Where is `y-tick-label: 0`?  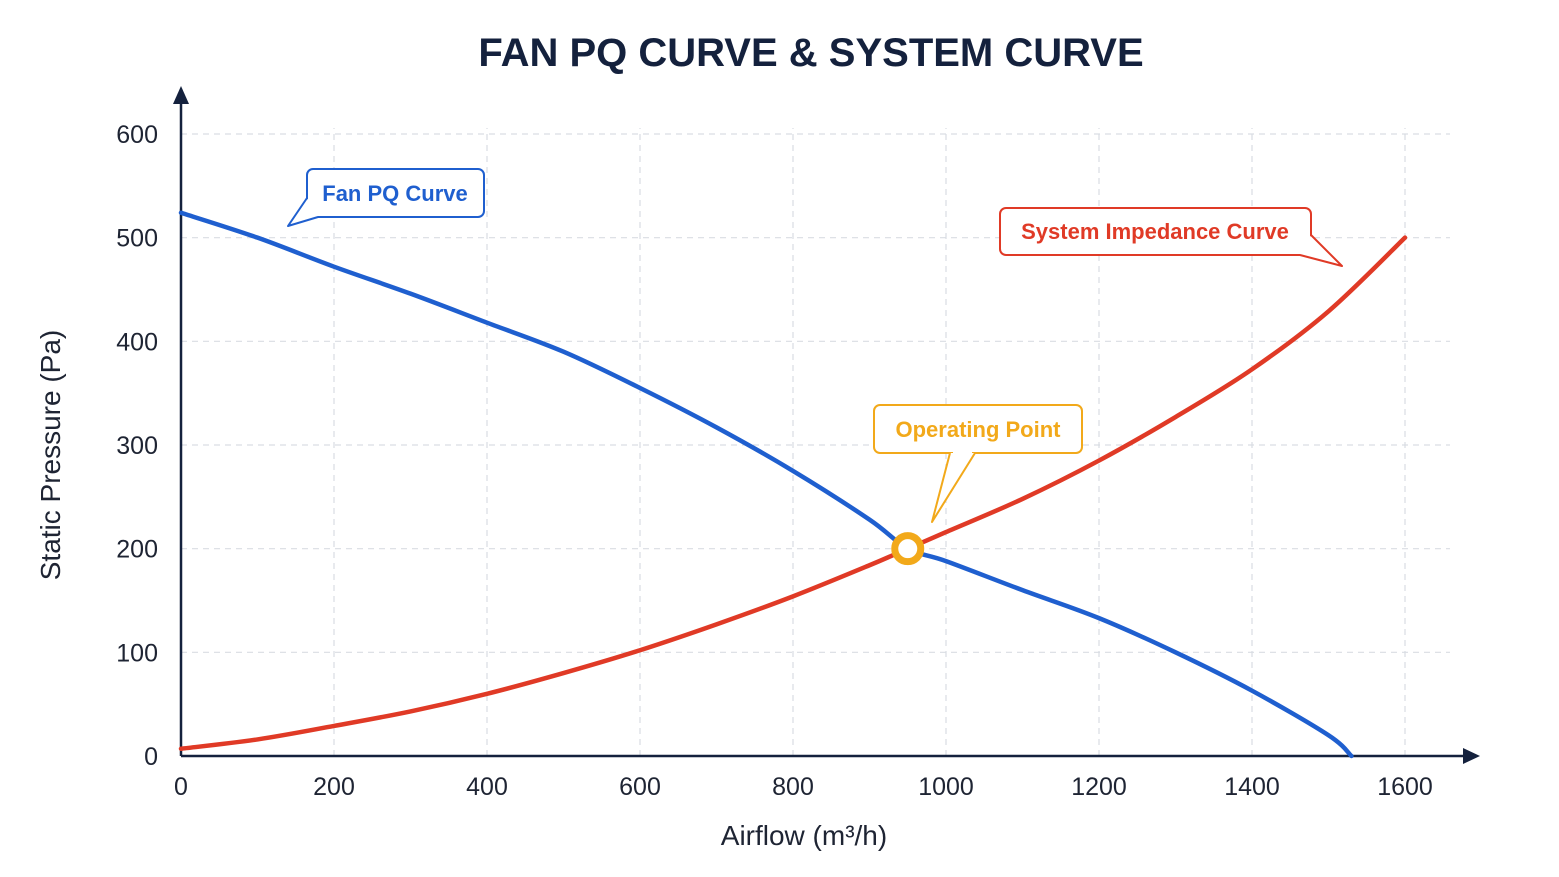
y-tick-label: 0 is located at coordinates (151, 757).